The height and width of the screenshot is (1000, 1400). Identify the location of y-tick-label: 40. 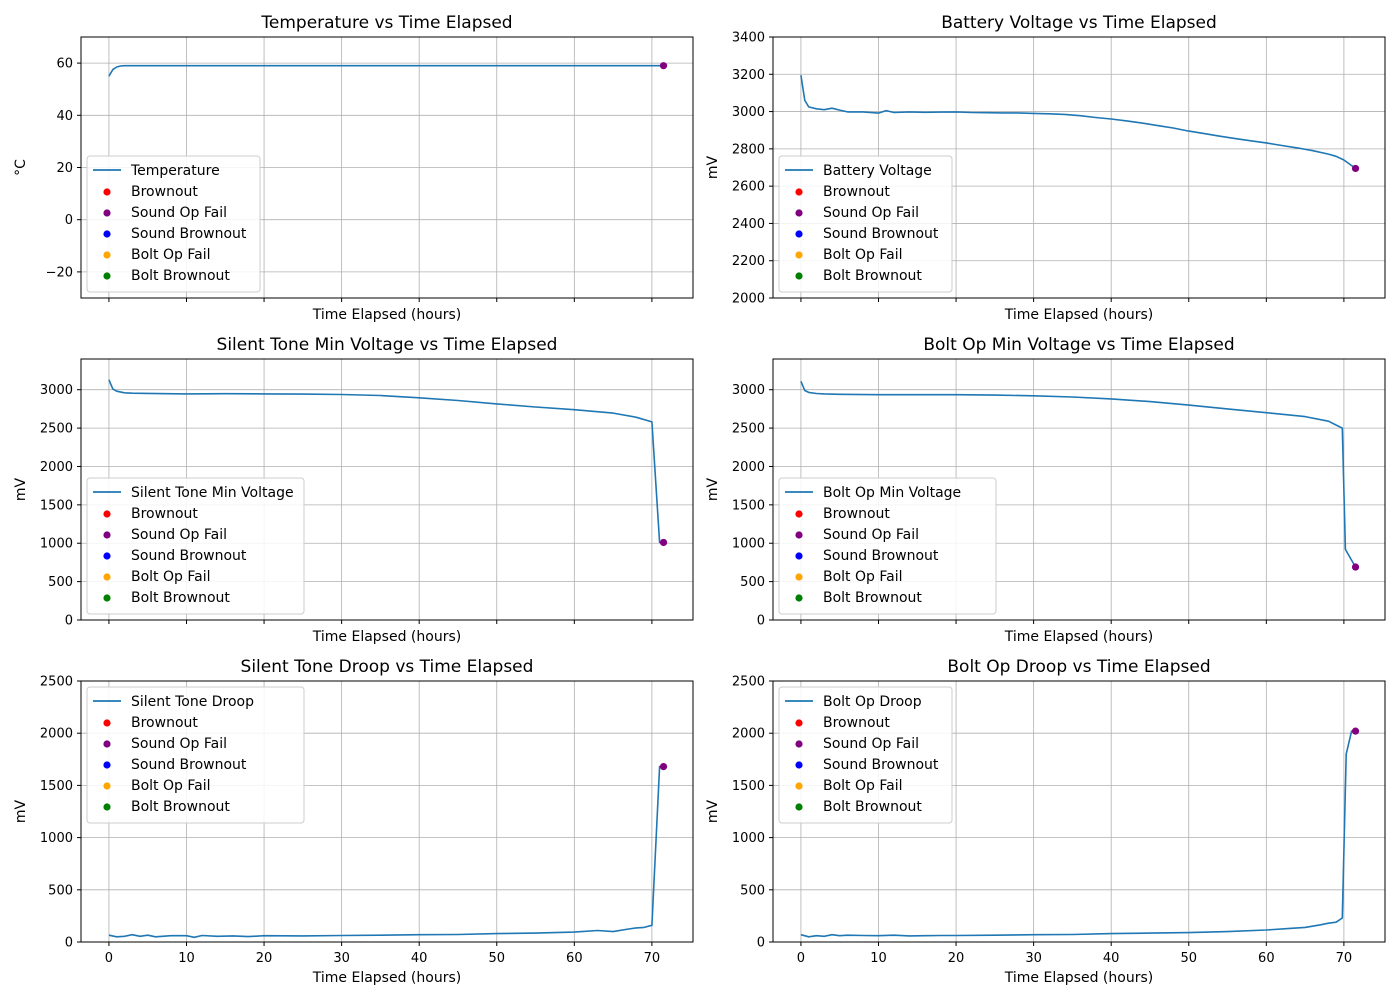
(64, 116).